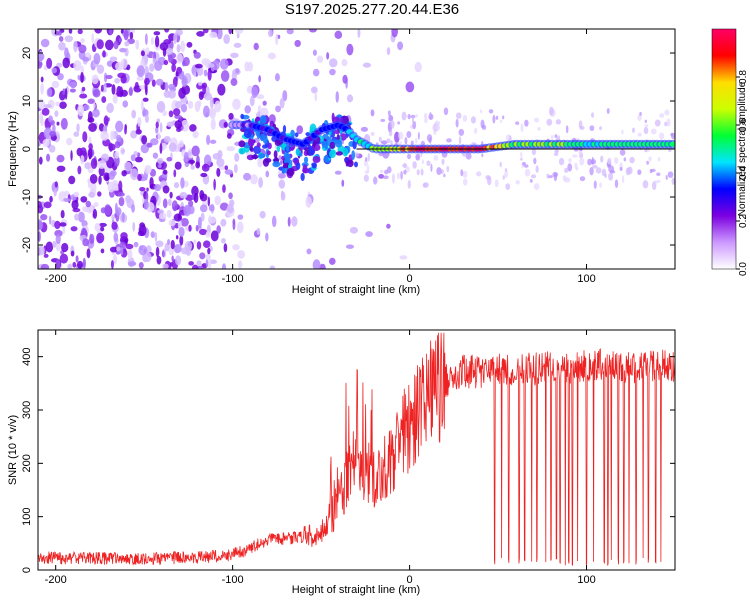  I want to click on y-tick-label: 200, so click(27, 463).